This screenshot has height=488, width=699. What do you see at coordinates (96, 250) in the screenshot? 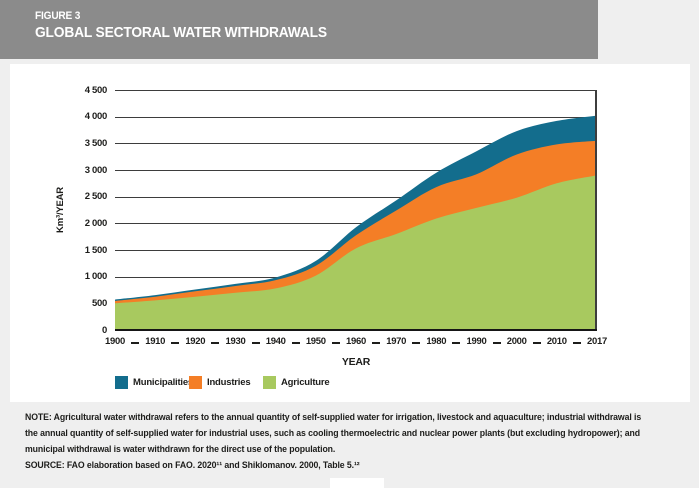
I see `y-tick-1500: 1 500` at bounding box center [96, 250].